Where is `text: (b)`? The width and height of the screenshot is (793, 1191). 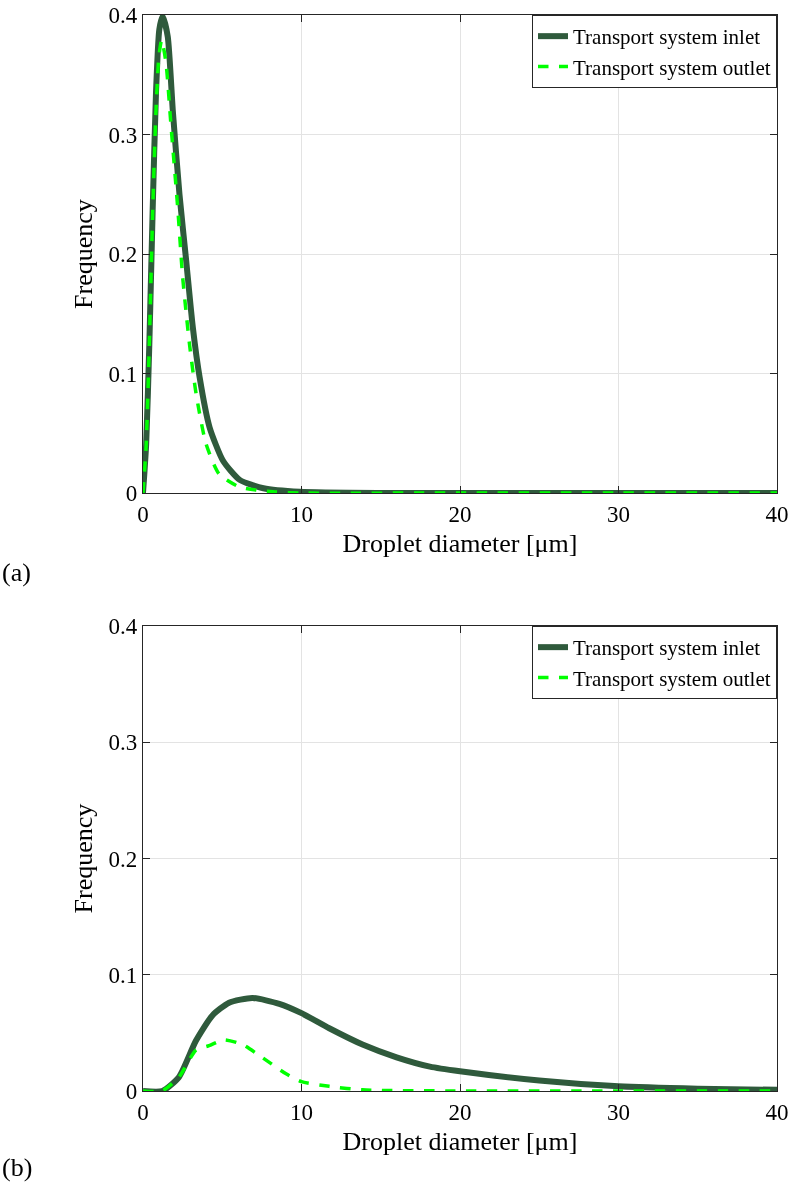
text: (b) is located at coordinates (17, 1167).